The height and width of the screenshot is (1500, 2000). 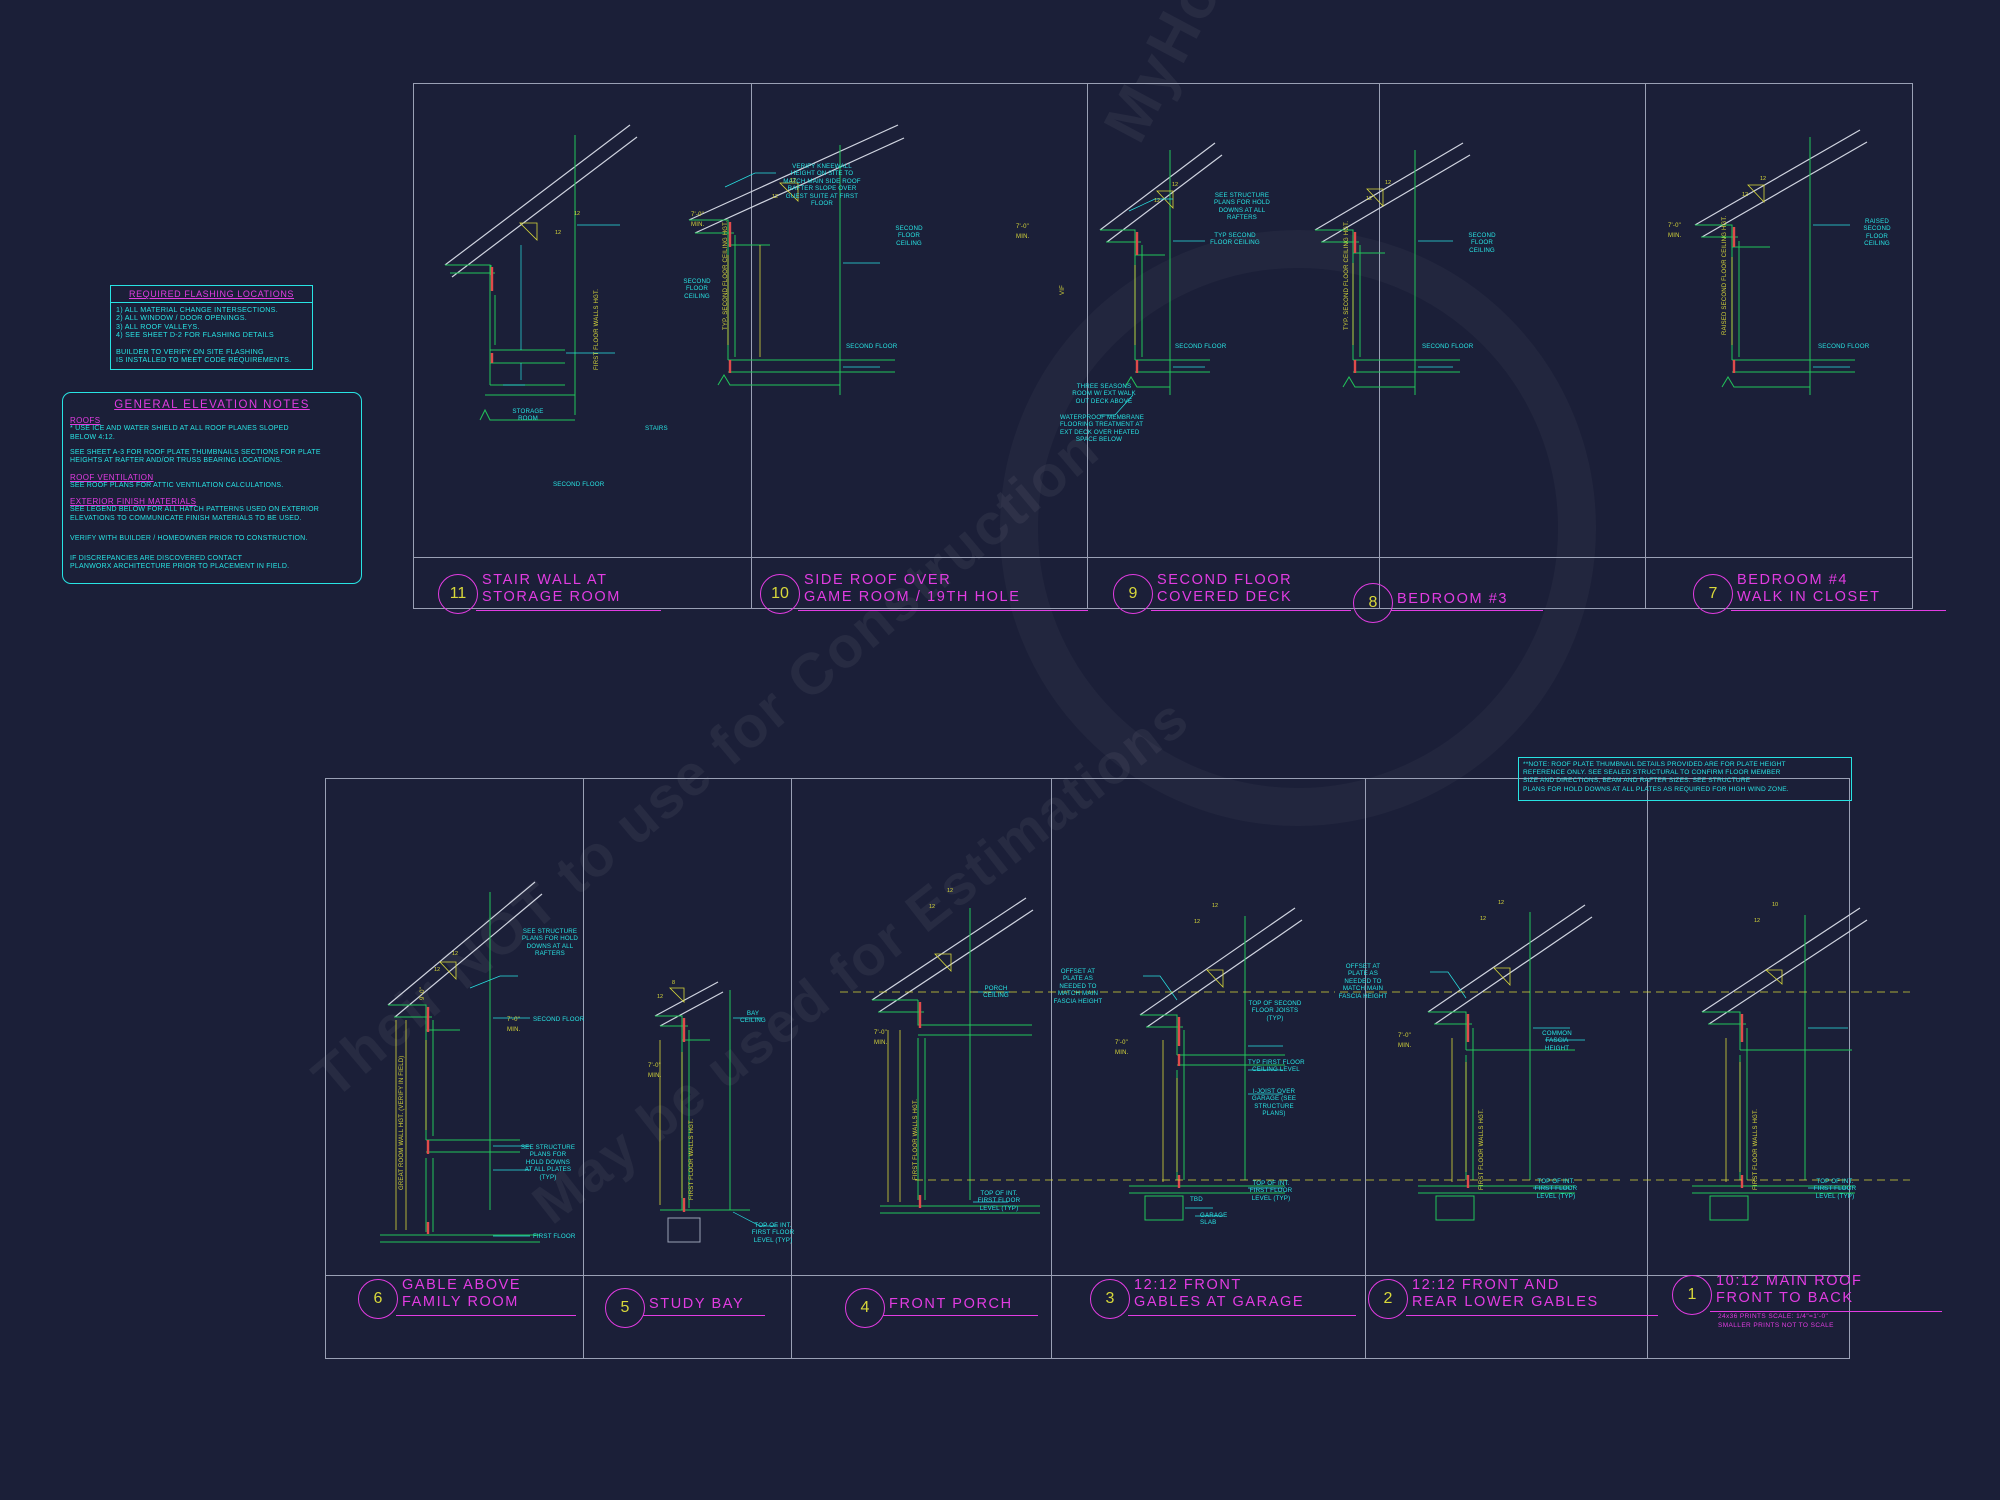 I want to click on detail-tag-10-number: 10, so click(x=780, y=593).